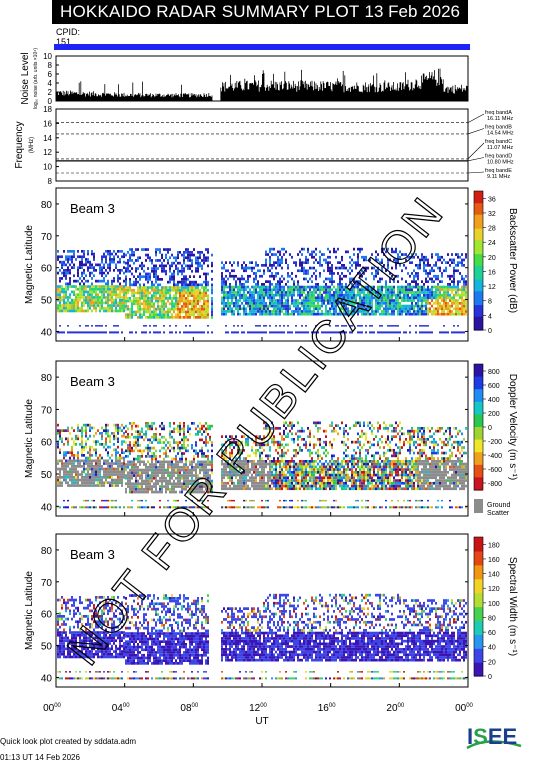 This screenshot has height=762, width=536. I want to click on power-colorbar-label: 16, so click(492, 272).